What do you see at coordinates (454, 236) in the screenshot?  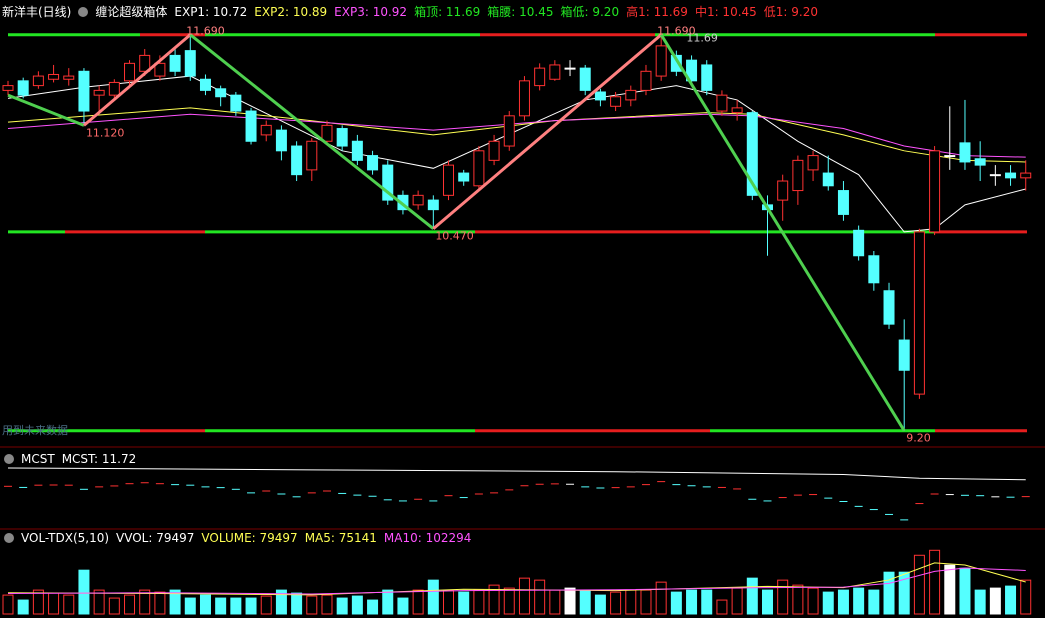 I see `pivot-label: 10.470` at bounding box center [454, 236].